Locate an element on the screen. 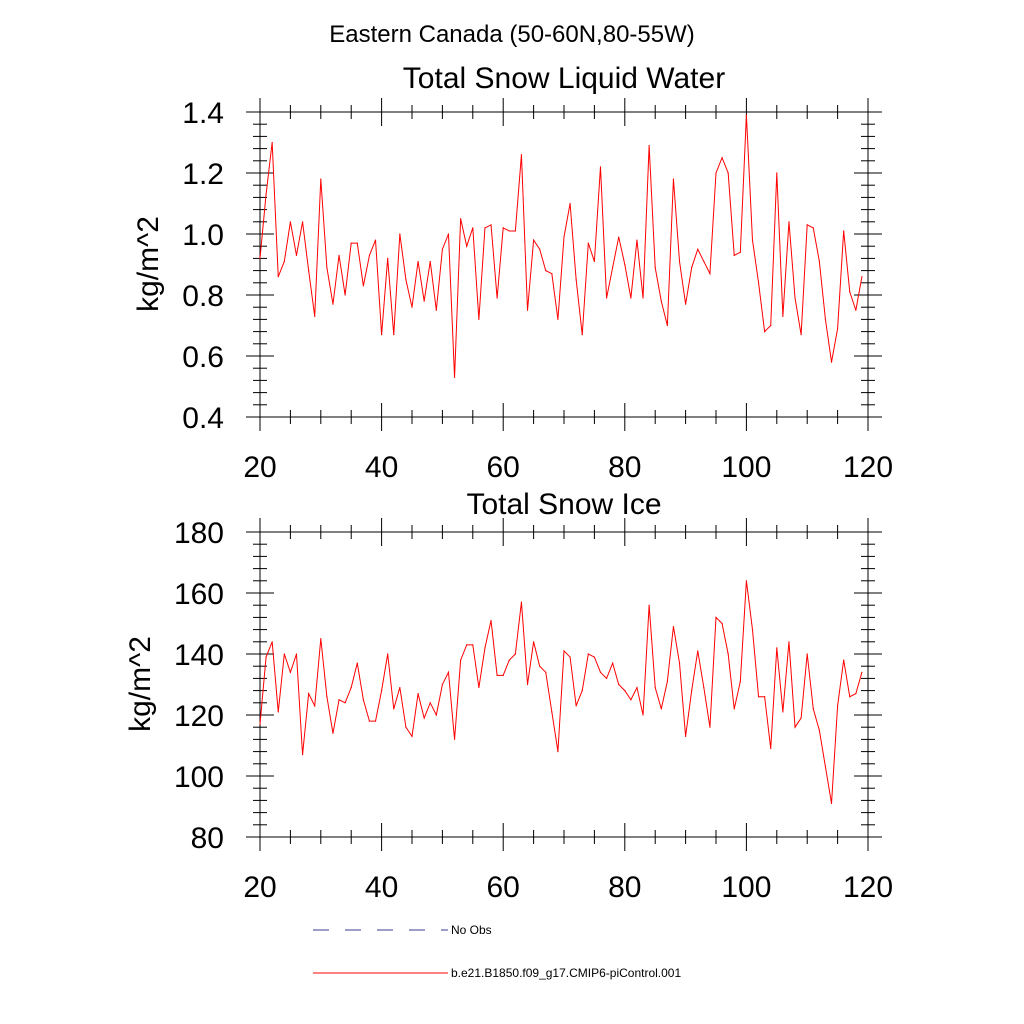 This screenshot has width=1024, height=1024. y-tick-label: 0.4 is located at coordinates (203, 418).